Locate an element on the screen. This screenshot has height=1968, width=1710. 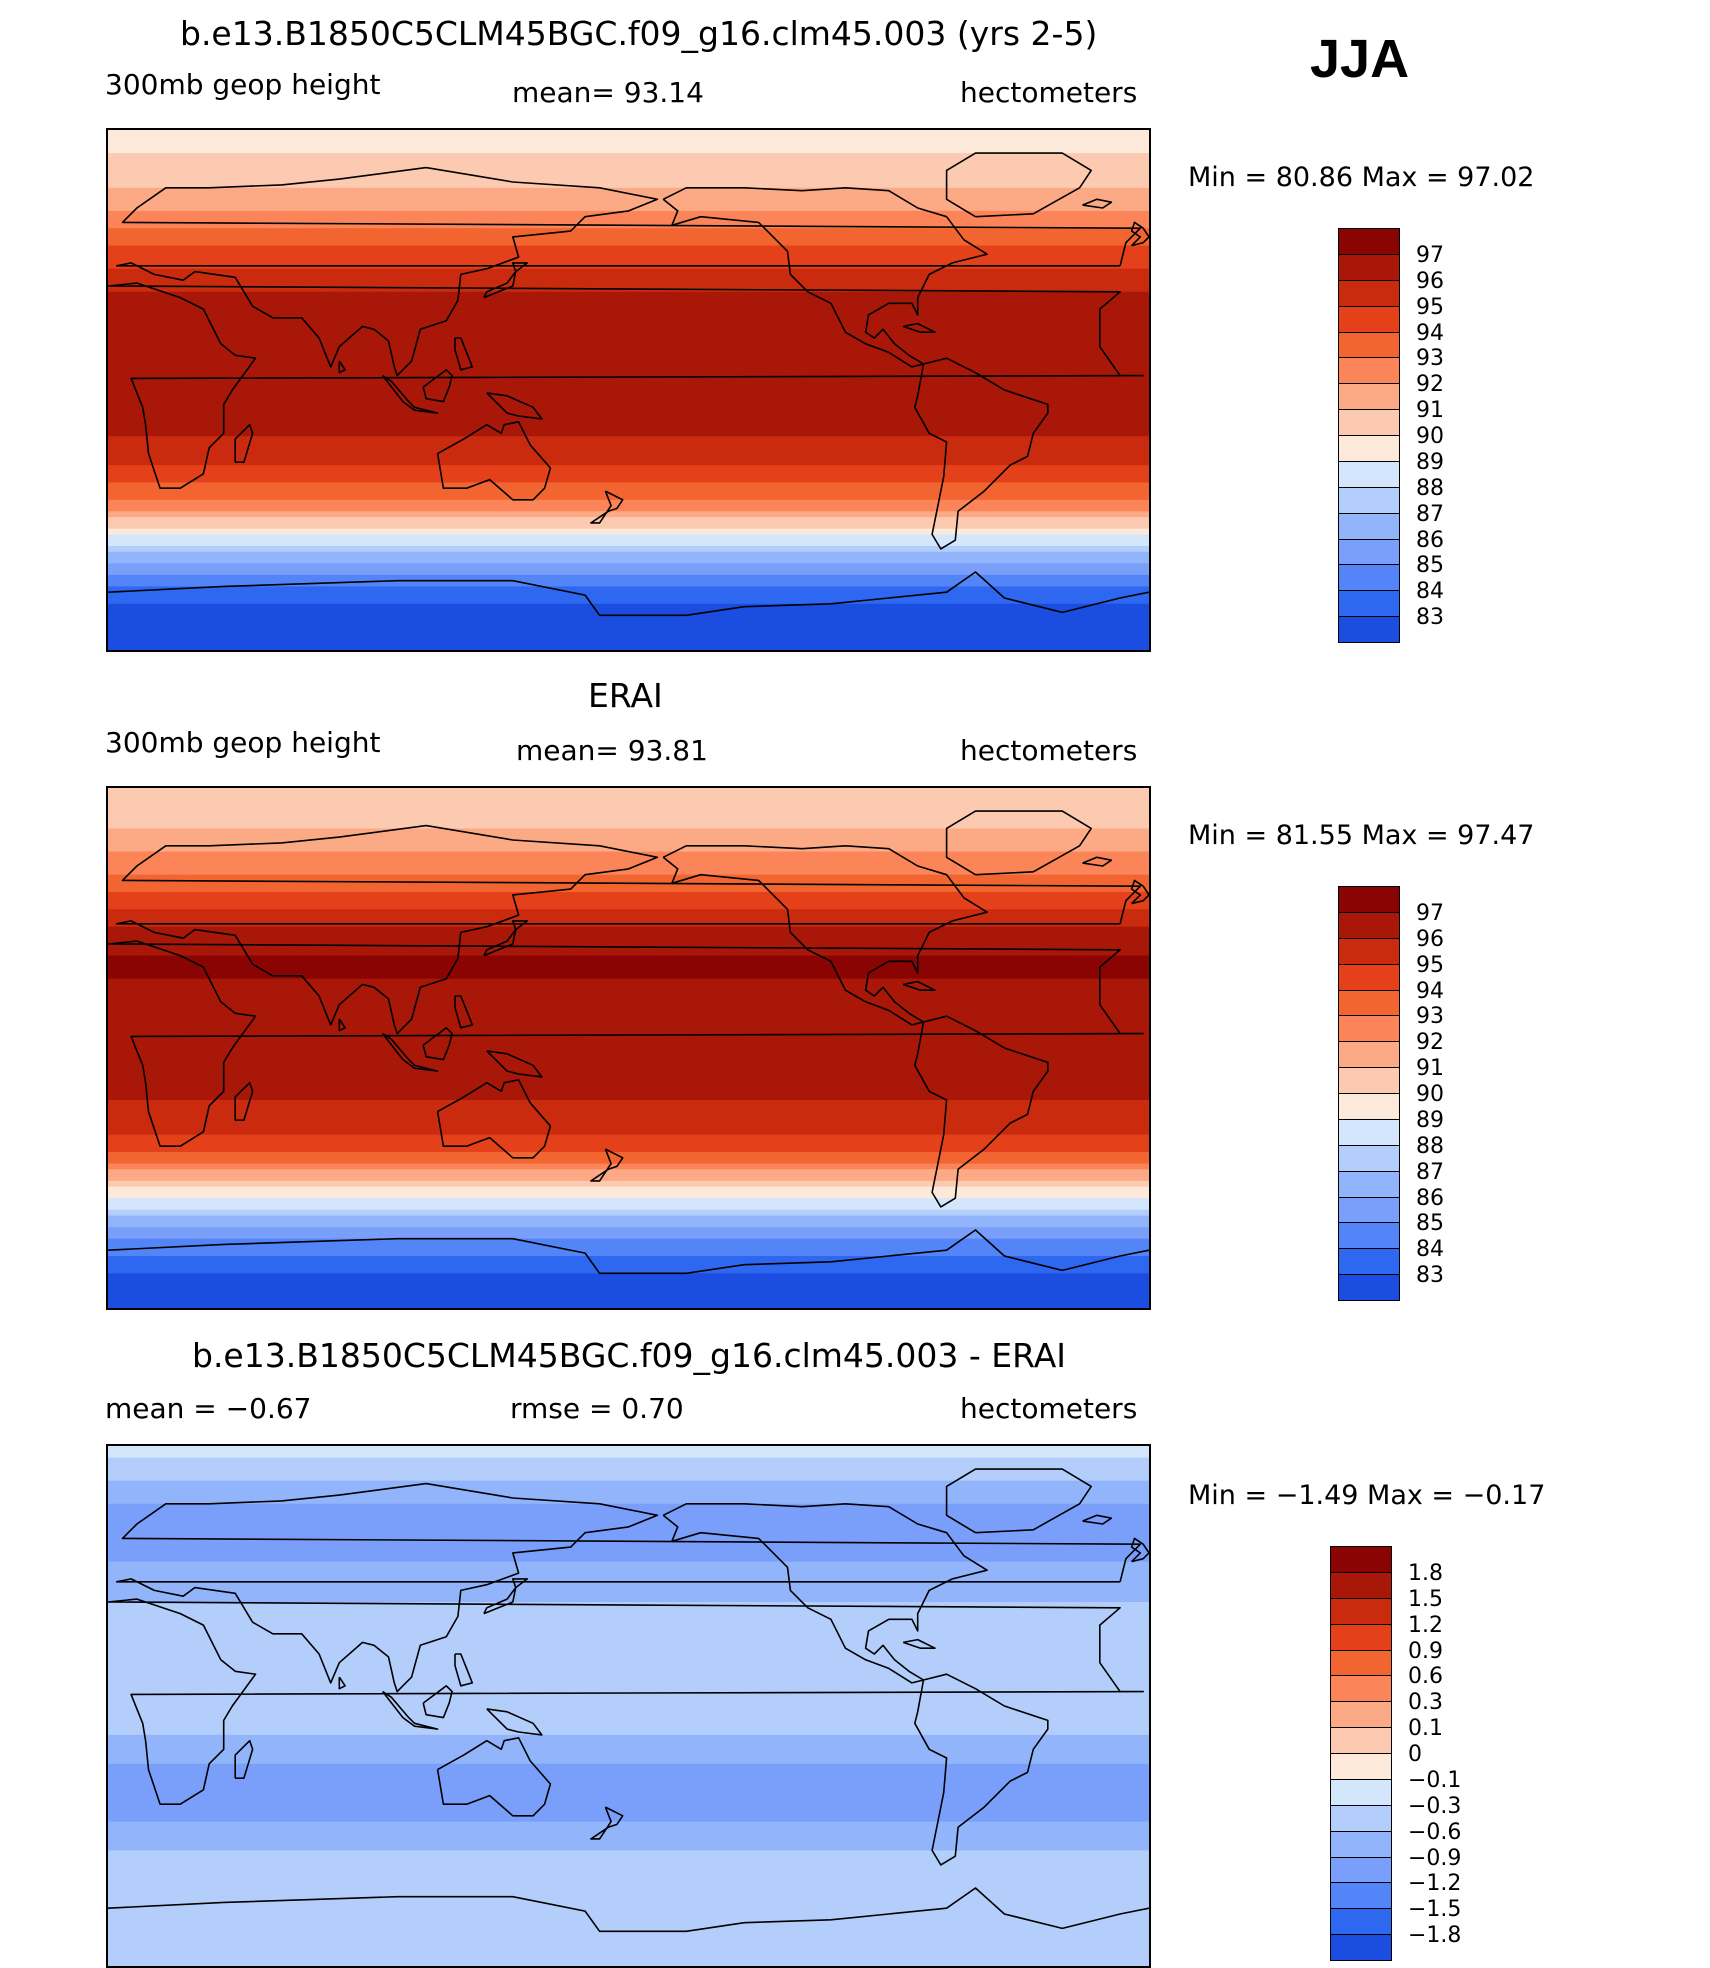
colorbar-tick-label: −1.8 is located at coordinates (1435, 1936).